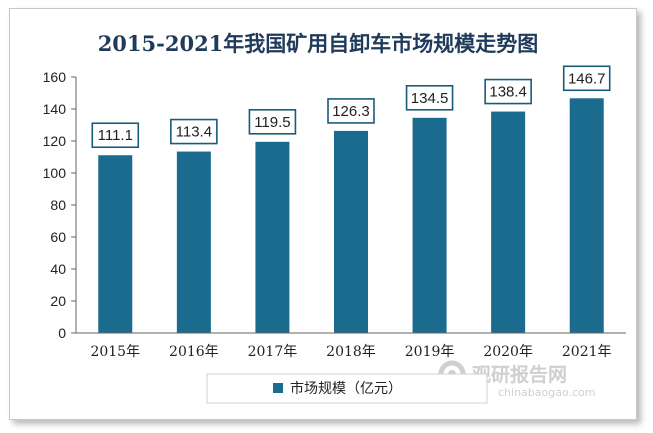 The image size is (653, 433). I want to click on x-axis: 2015年 2016年 2017年 2018年 2019年 2020年 2021年, so click(351, 346).